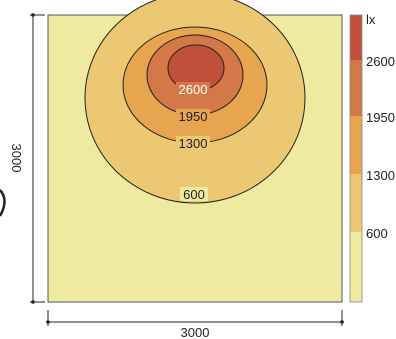 The image size is (396, 339). Describe the element at coordinates (195, 332) in the screenshot. I see `width-label: 3000` at that location.